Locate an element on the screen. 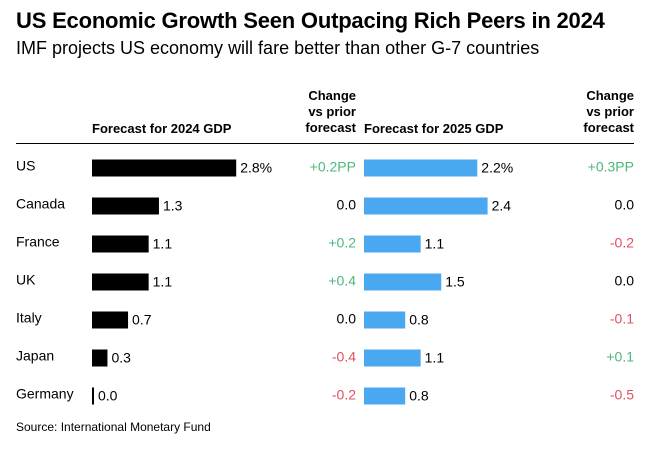 The height and width of the screenshot is (450, 652). header-change-2025-line2: vs prior is located at coordinates (610, 111).